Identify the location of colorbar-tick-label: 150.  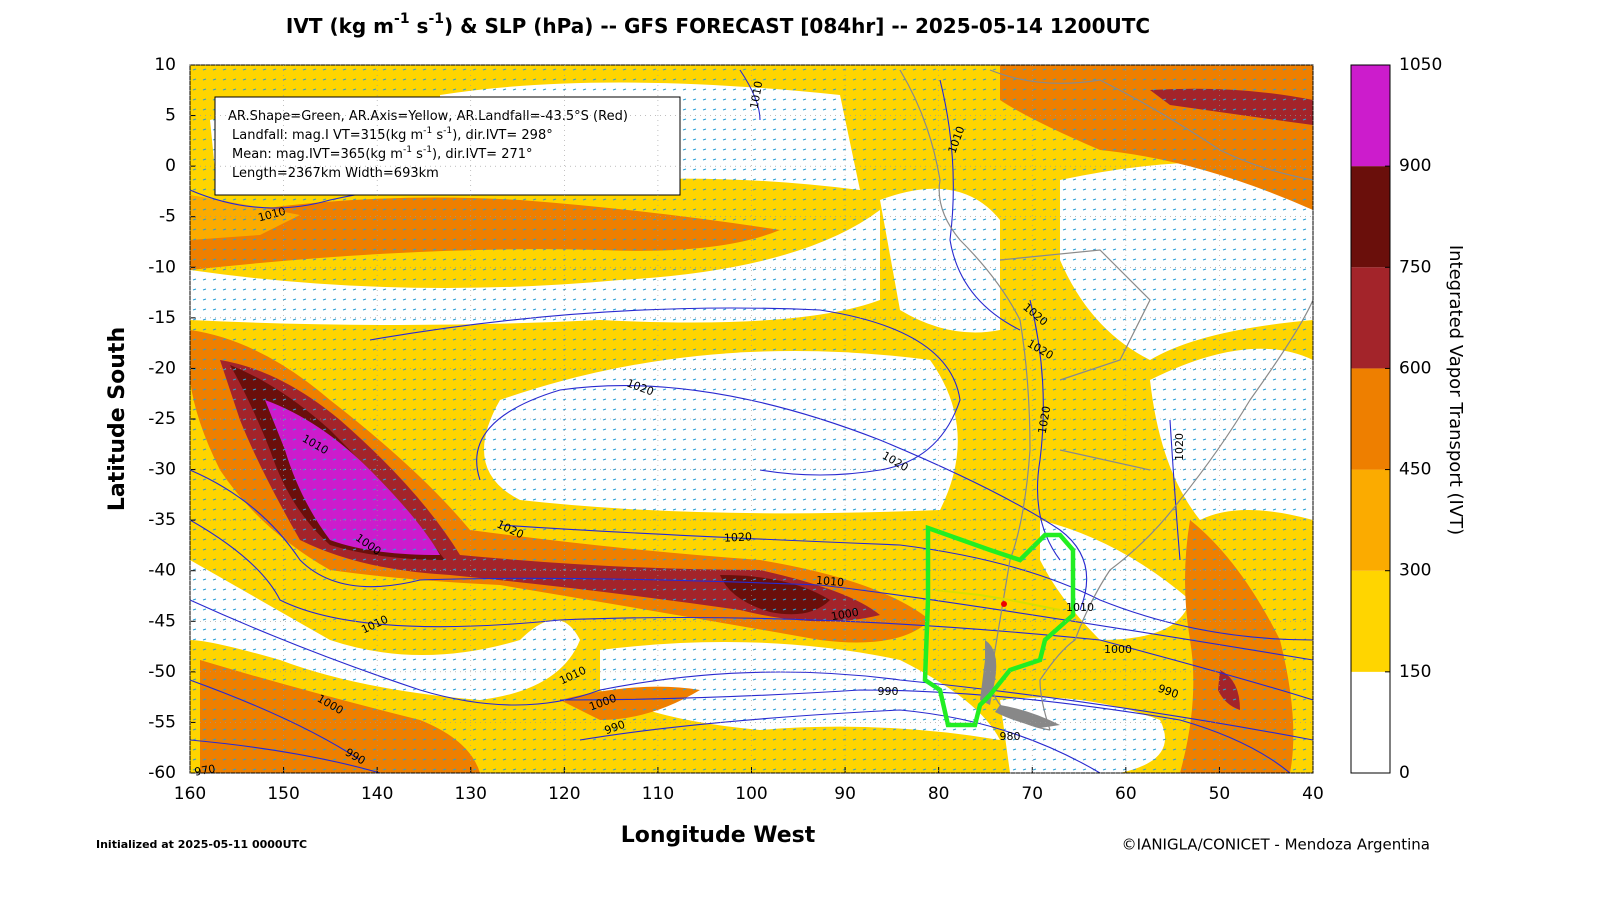
(1415, 672).